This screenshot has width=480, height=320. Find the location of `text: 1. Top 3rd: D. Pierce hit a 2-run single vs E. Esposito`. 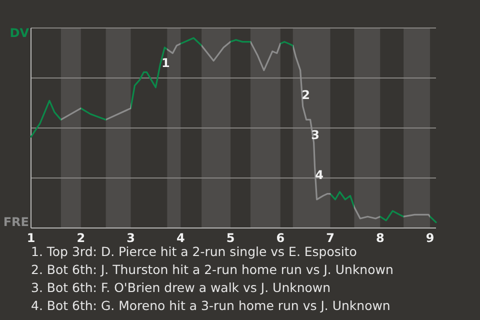

text: 1. Top 3rd: D. Pierce hit a 2-run single vs E. Esposito is located at coordinates (194, 251).